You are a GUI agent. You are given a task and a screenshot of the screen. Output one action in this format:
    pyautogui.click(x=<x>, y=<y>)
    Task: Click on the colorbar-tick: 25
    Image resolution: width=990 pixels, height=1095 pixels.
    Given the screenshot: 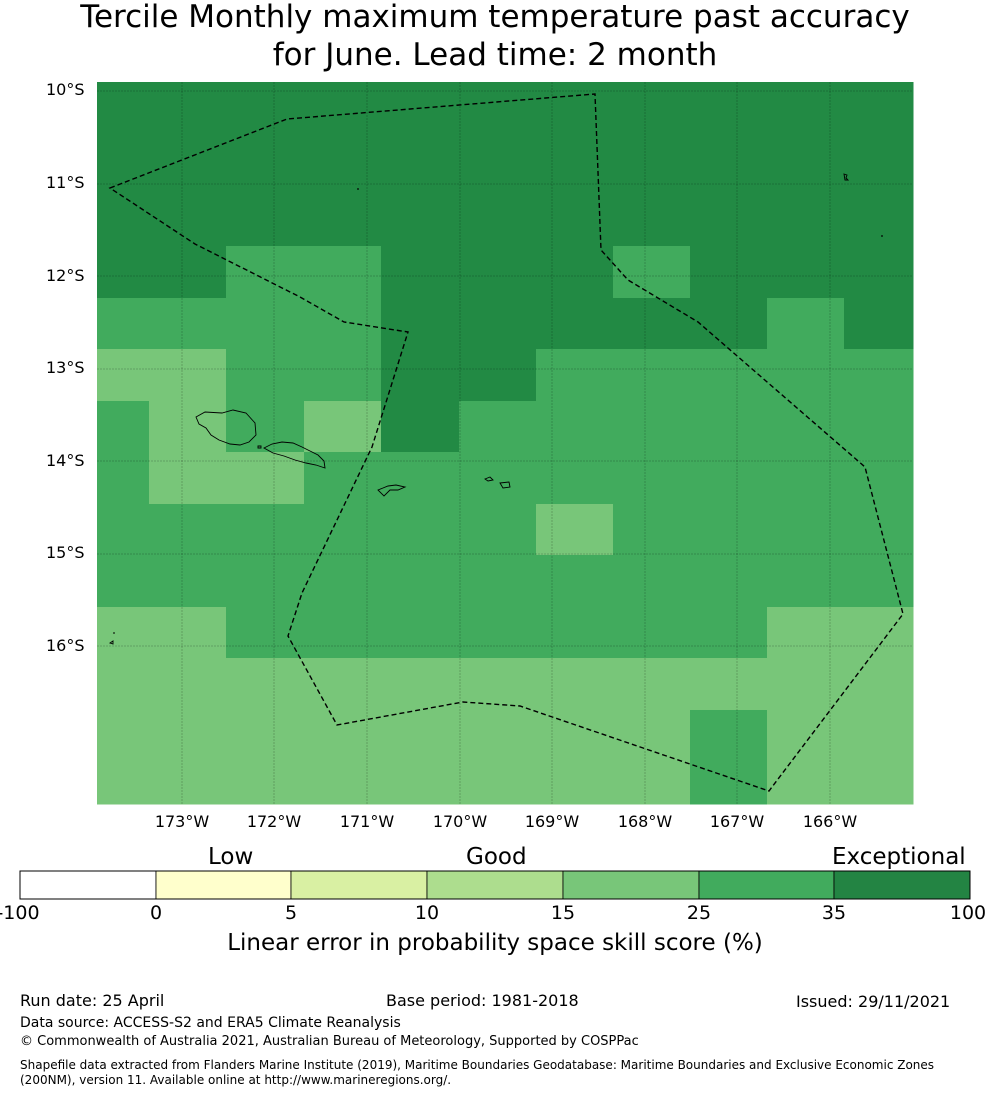 What is the action you would take?
    pyautogui.click(x=699, y=913)
    